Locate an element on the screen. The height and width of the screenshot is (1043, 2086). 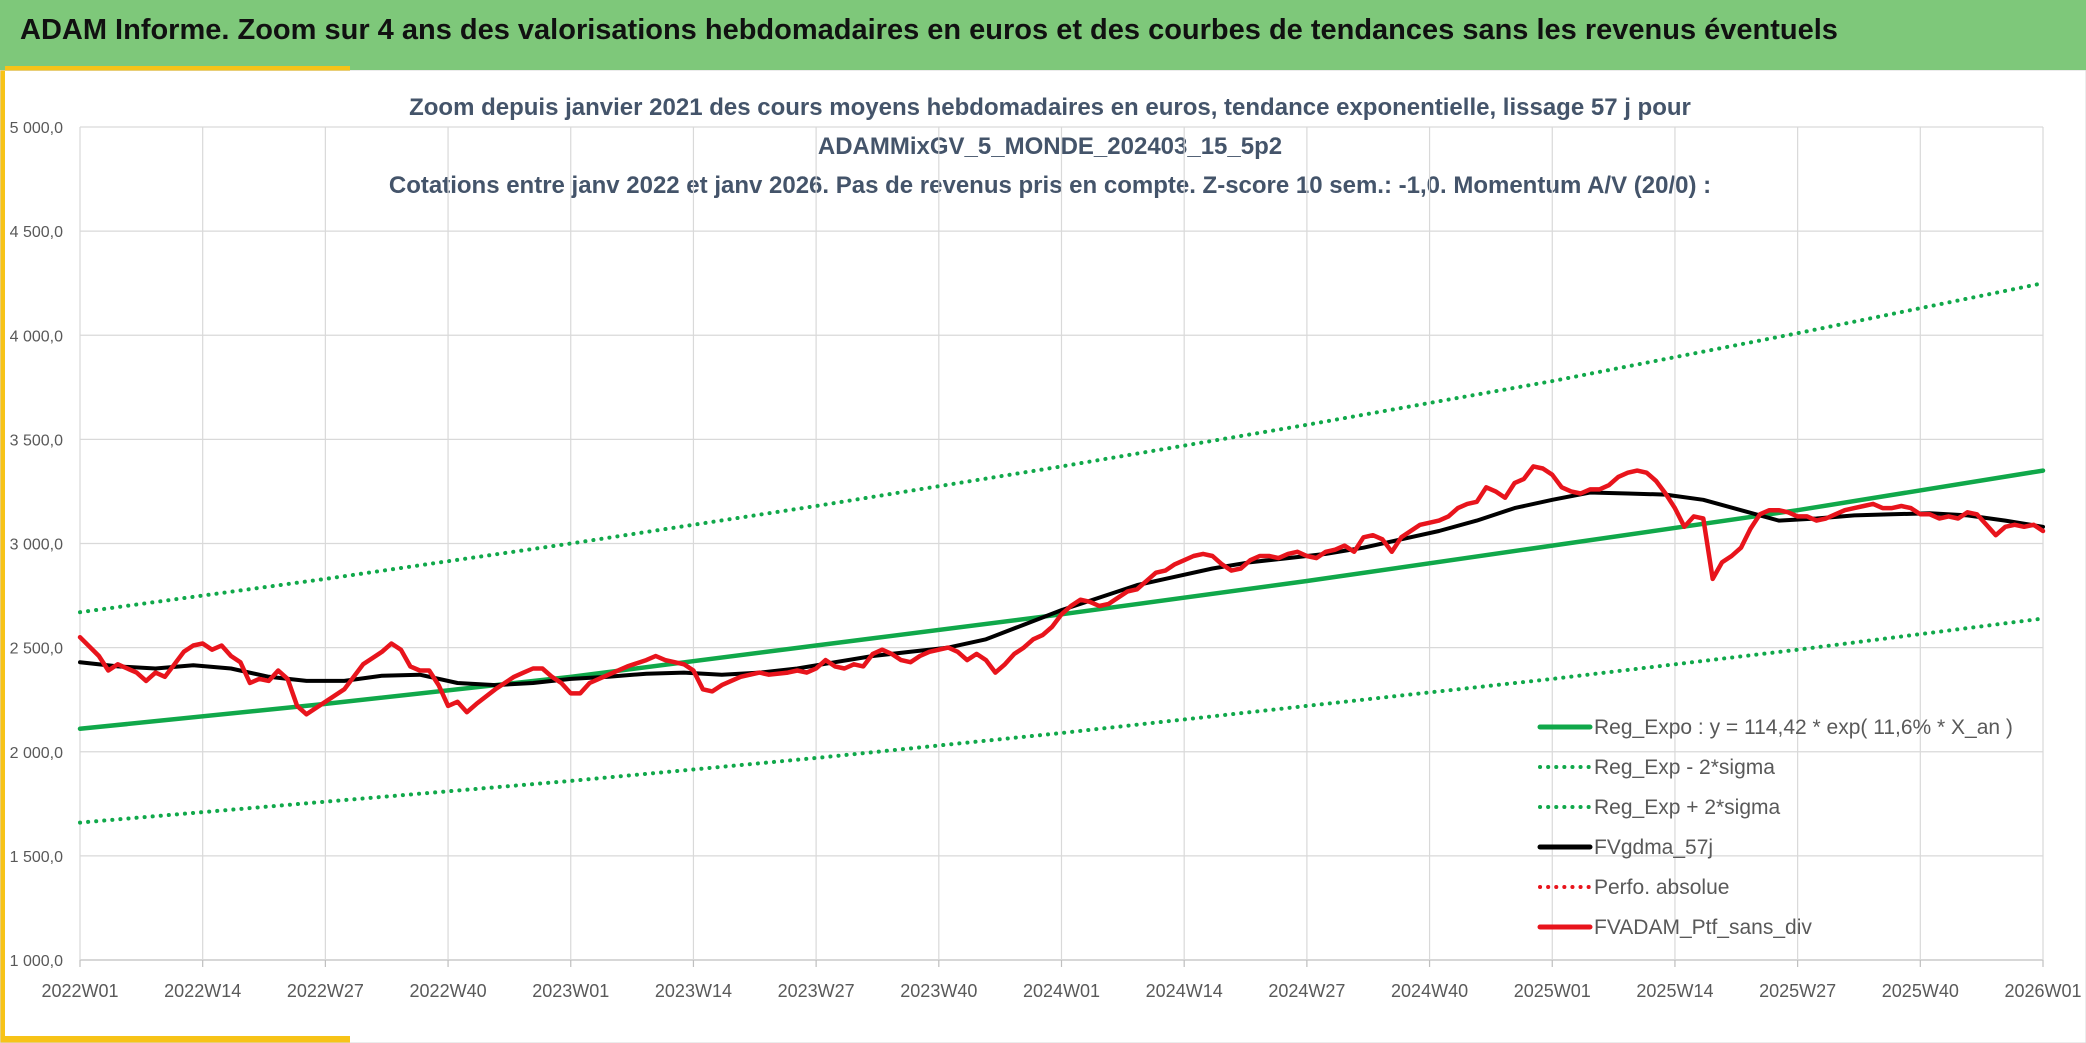
x-tick-label: 2025W01 is located at coordinates (1552, 991).